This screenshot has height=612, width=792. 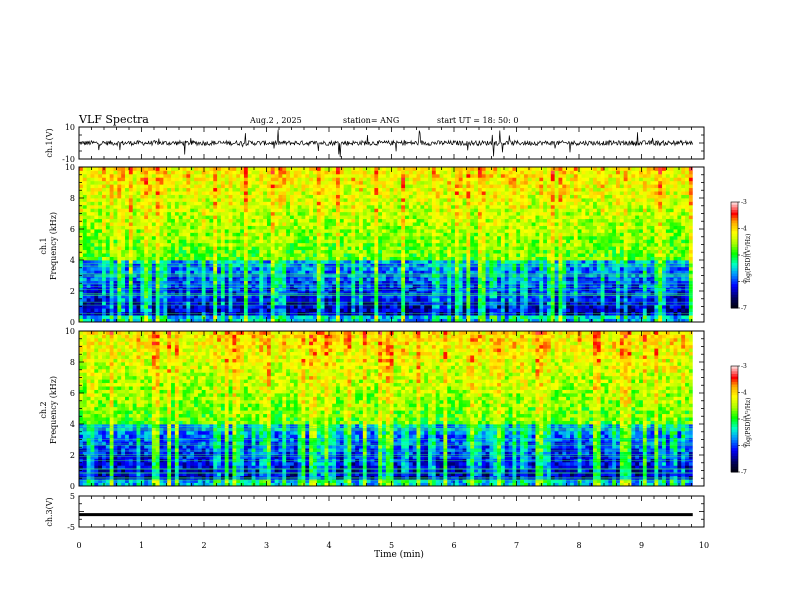 What do you see at coordinates (704, 545) in the screenshot?
I see `x-tick-label: 10` at bounding box center [704, 545].